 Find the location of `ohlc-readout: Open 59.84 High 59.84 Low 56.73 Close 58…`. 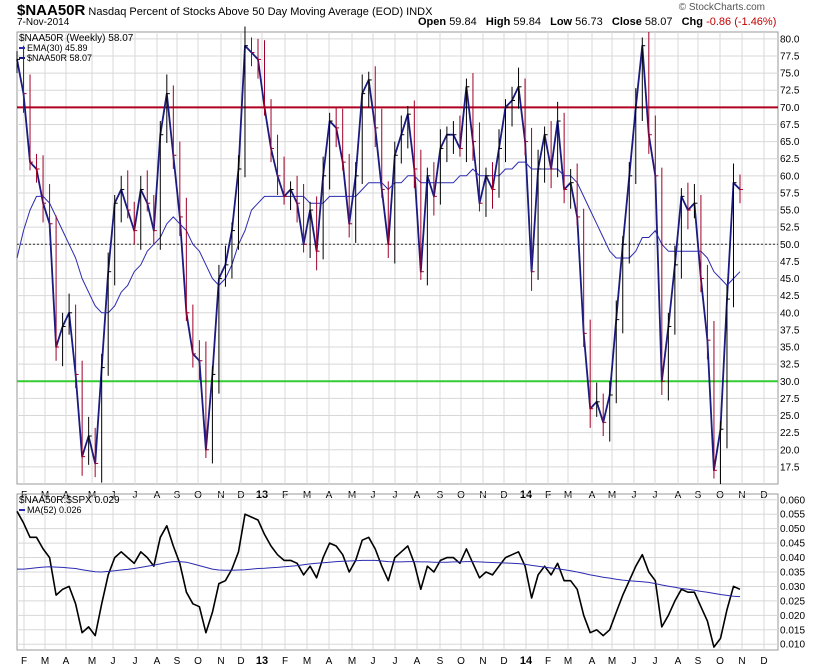

ohlc-readout: Open 59.84 High 59.84 Low 56.73 Close 58… is located at coordinates (597, 22).